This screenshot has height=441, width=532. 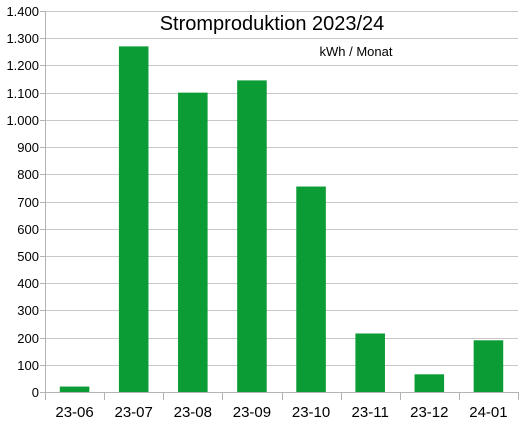 I want to click on x-tick-label: 23-09, so click(x=252, y=412).